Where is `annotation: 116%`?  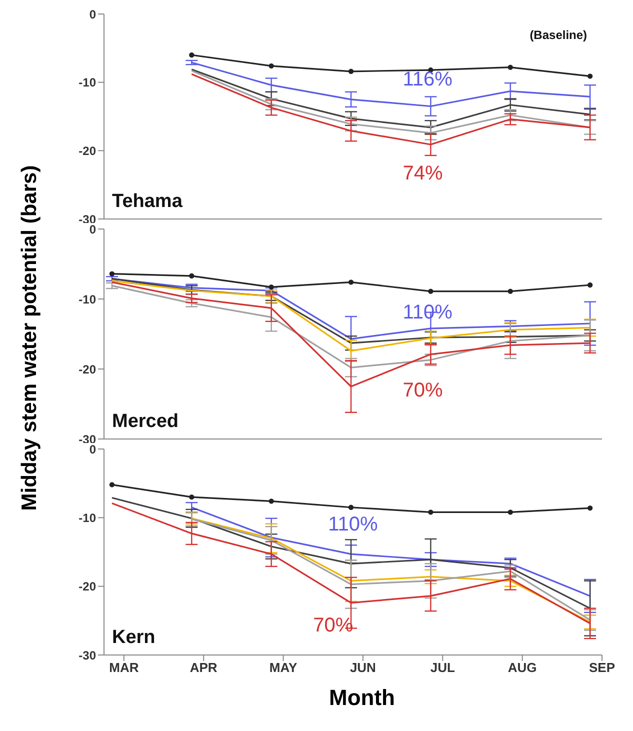
annotation: 116% is located at coordinates (427, 80).